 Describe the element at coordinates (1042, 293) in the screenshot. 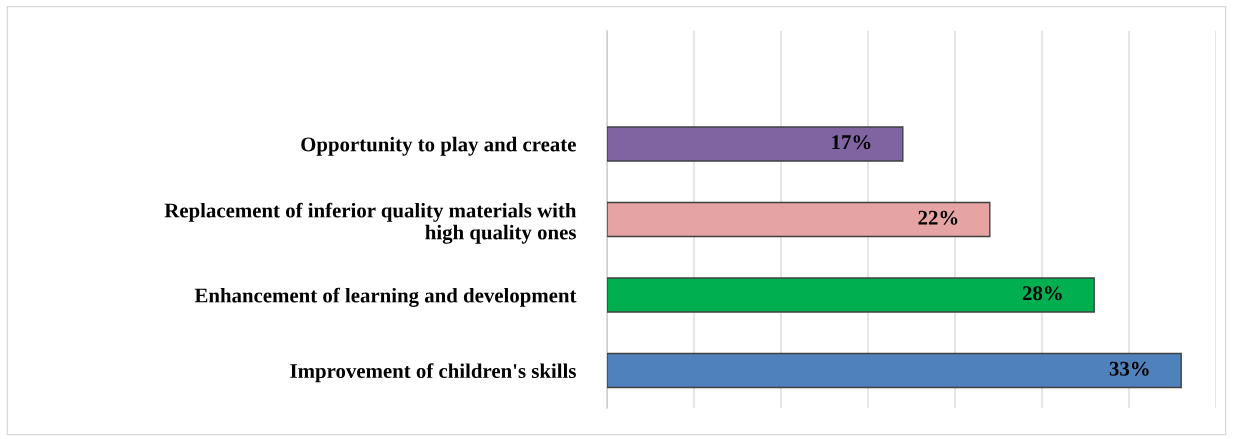

I see `data-label: 28%` at that location.